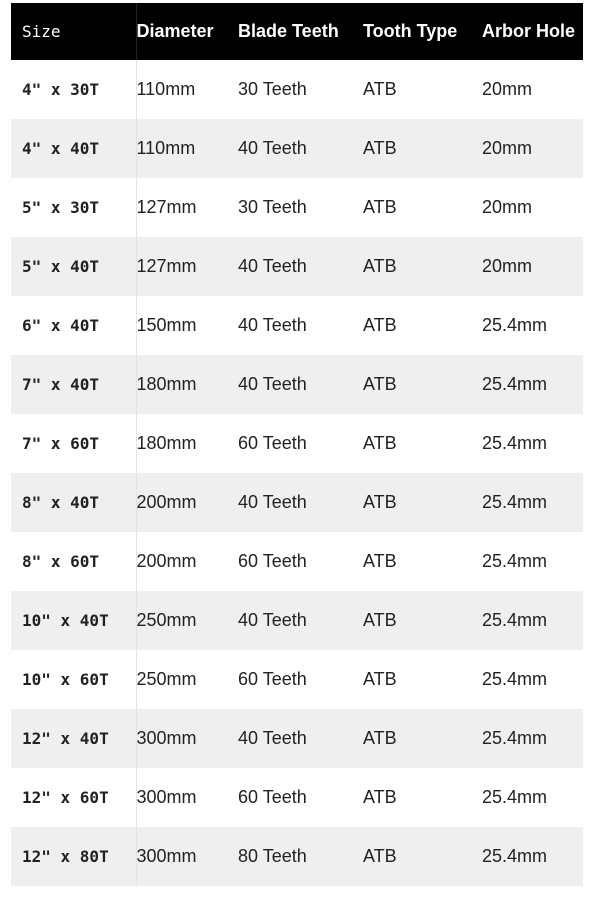 The width and height of the screenshot is (600, 898). I want to click on header-size: Size, so click(74, 31).